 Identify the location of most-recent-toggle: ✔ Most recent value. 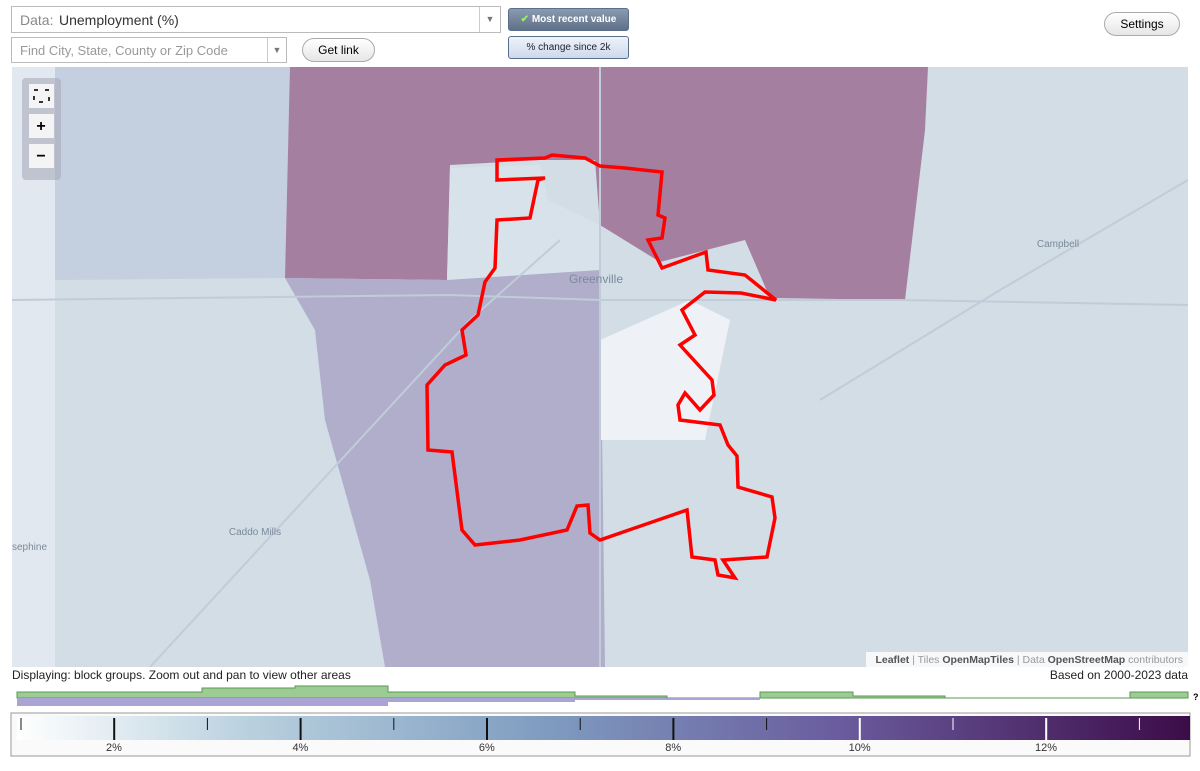
(568, 19).